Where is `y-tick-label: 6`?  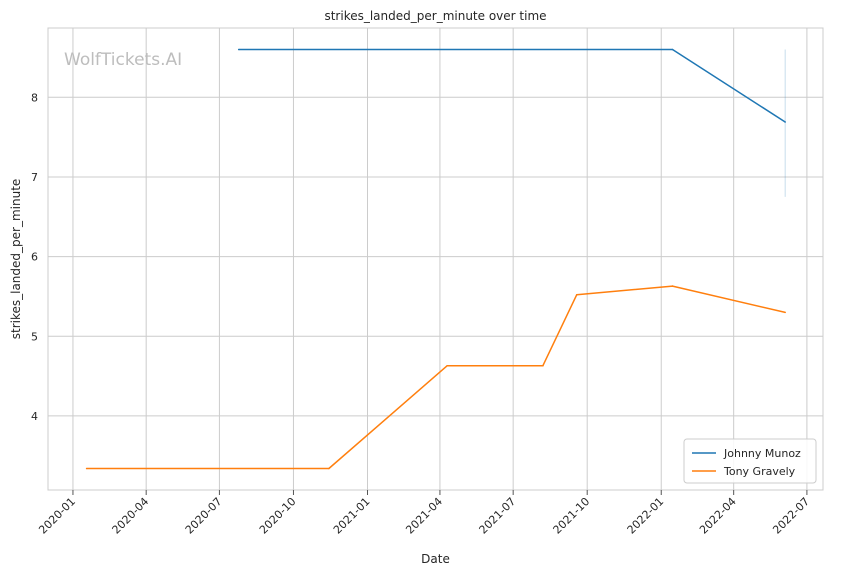 y-tick-label: 6 is located at coordinates (34, 257).